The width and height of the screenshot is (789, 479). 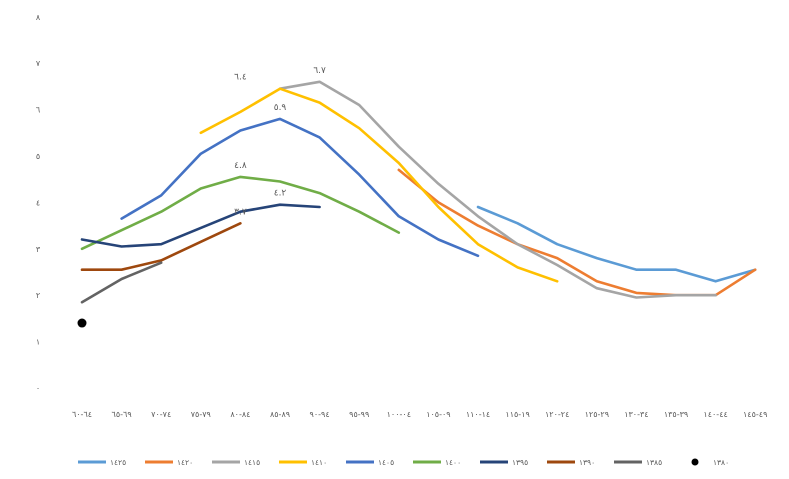 I want to click on x-tick-label: ٦٤-٦٠, so click(x=82, y=414).